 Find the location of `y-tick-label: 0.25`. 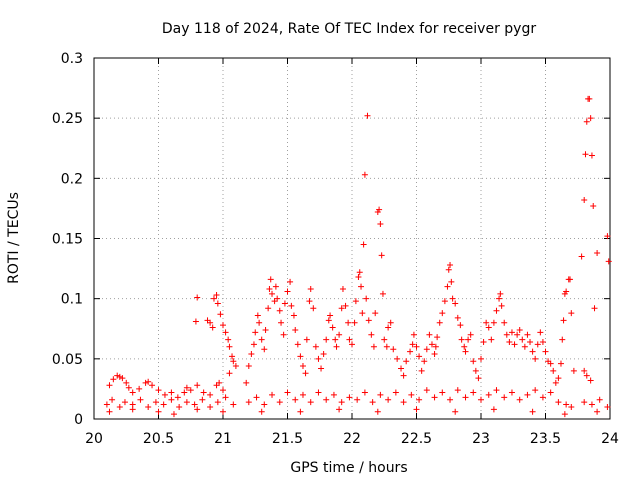

y-tick-label: 0.25 is located at coordinates (67, 119).